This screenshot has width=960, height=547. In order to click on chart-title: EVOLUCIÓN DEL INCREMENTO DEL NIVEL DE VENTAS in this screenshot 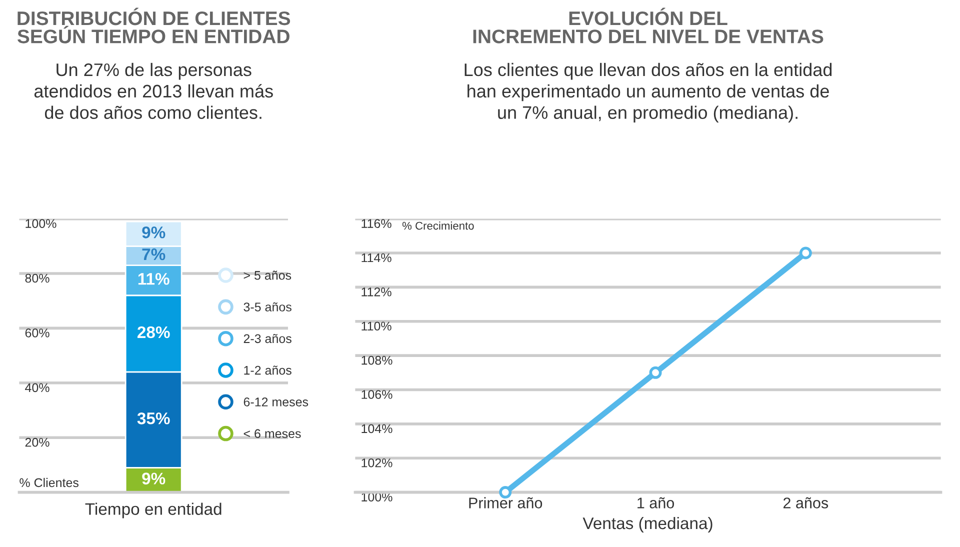, I will do `click(648, 26)`.